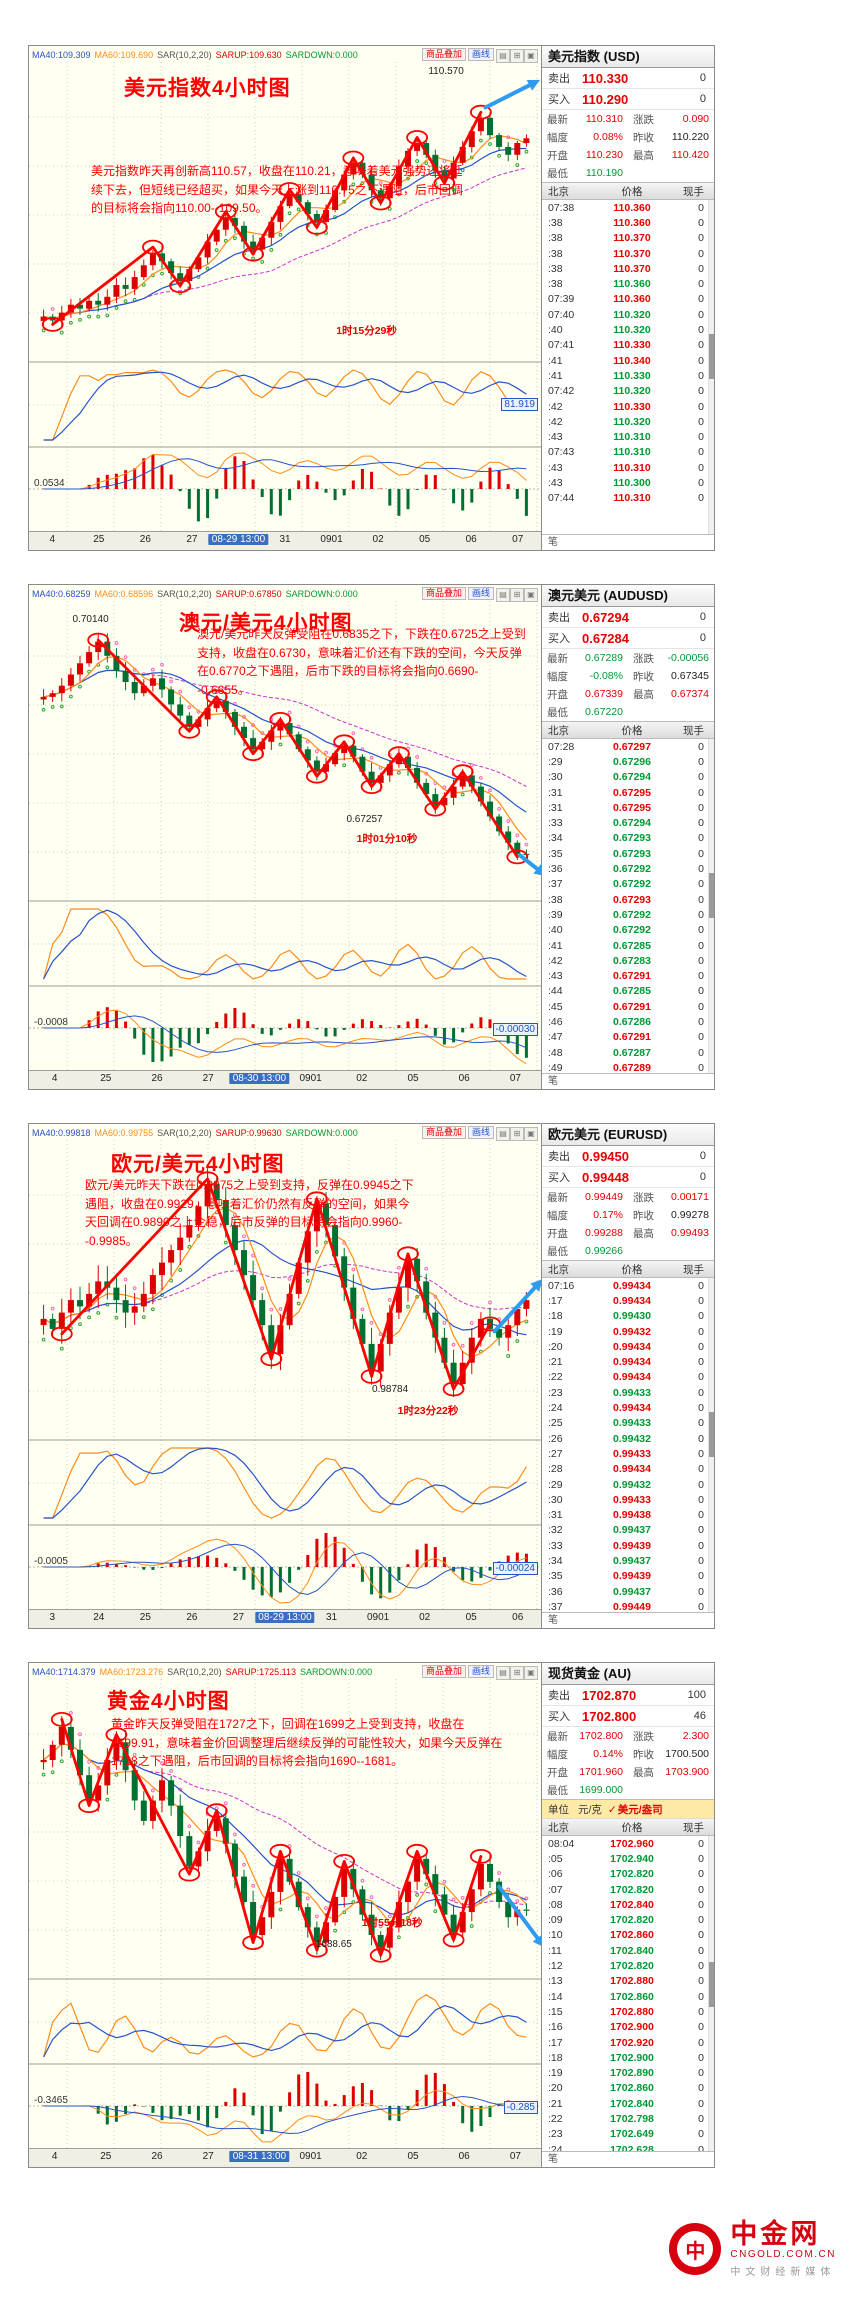  I want to click on bid-row: 买入 1702.800 46, so click(628, 1716).